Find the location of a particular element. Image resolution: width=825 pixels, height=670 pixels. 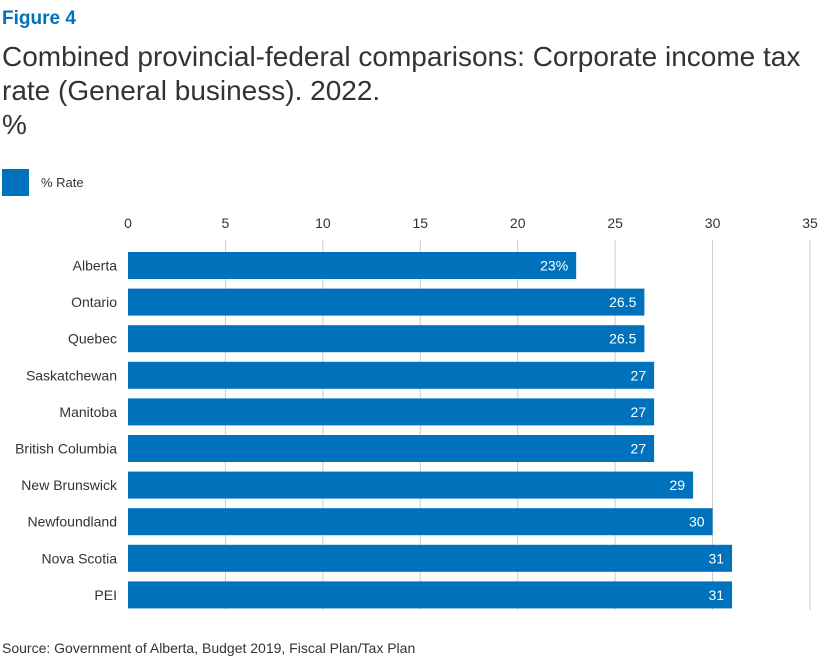

data-label-british-columbia: 27 is located at coordinates (639, 449).